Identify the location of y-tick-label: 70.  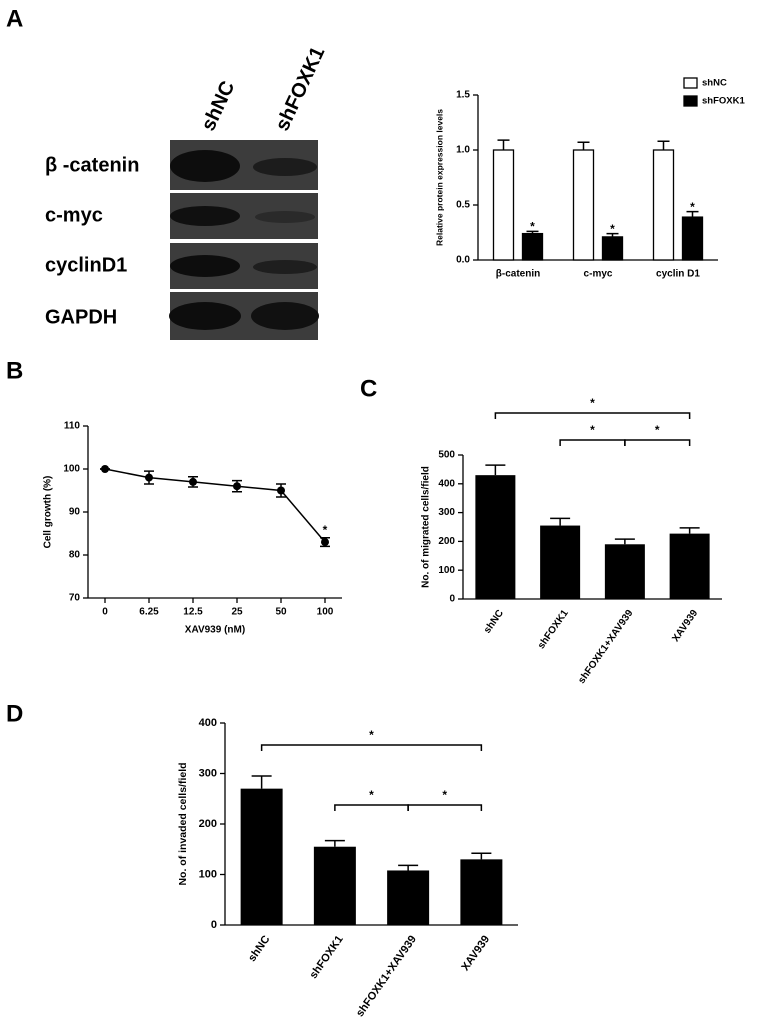
(75, 598).